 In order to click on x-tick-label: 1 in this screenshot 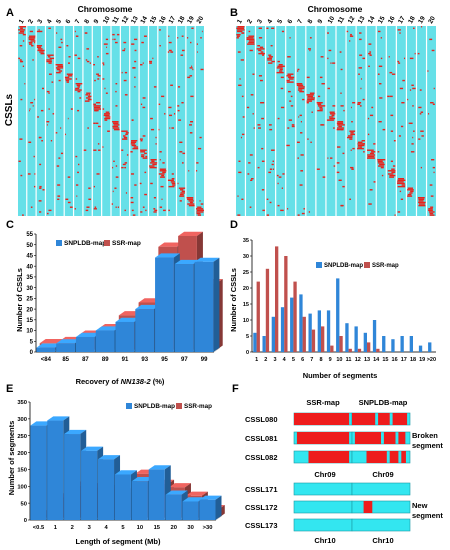, I will do `click(256, 360)`.